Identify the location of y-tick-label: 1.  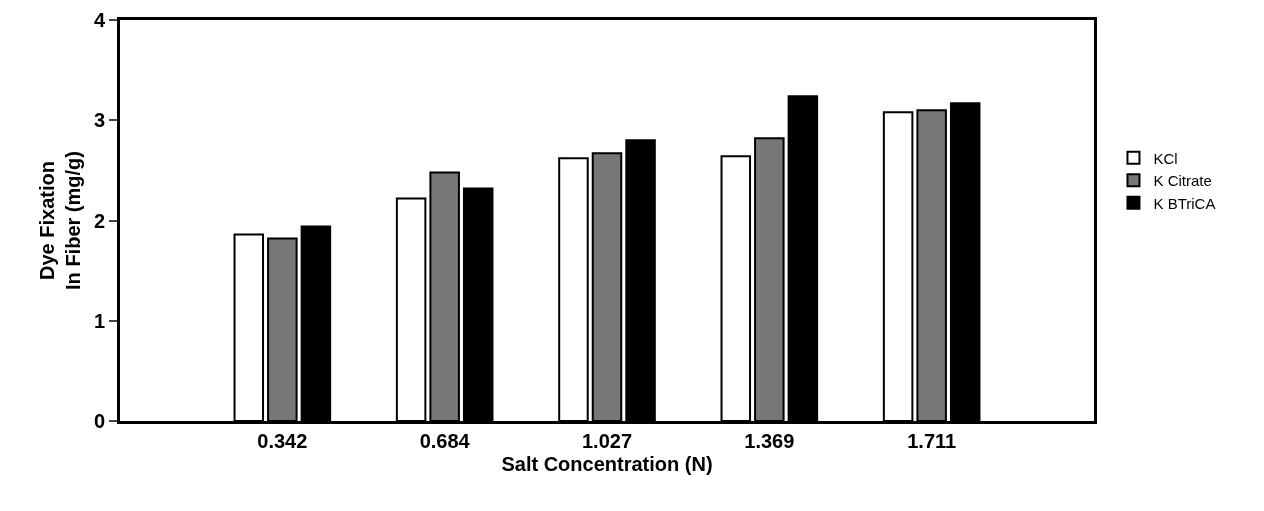
(99, 320).